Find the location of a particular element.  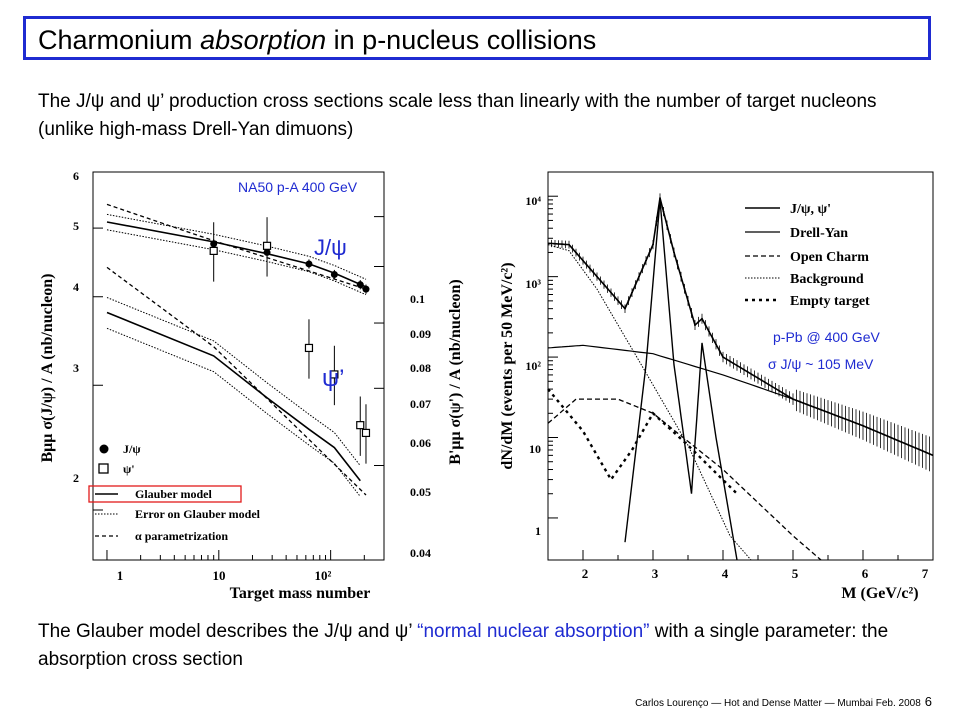

y-tick-label: 10² is located at coordinates (533, 366).